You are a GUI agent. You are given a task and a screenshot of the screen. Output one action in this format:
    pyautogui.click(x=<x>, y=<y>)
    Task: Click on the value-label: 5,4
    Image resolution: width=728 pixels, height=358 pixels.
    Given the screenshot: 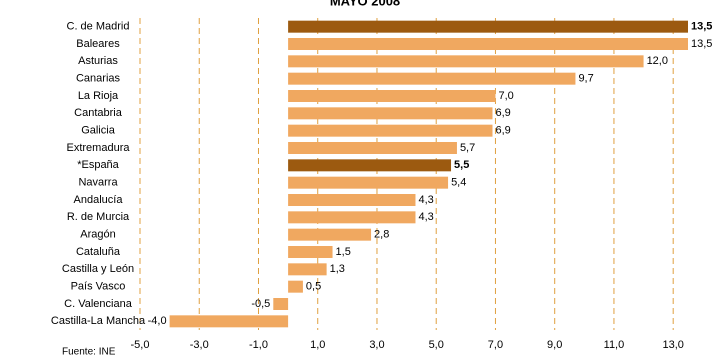 What is the action you would take?
    pyautogui.click(x=458, y=183)
    